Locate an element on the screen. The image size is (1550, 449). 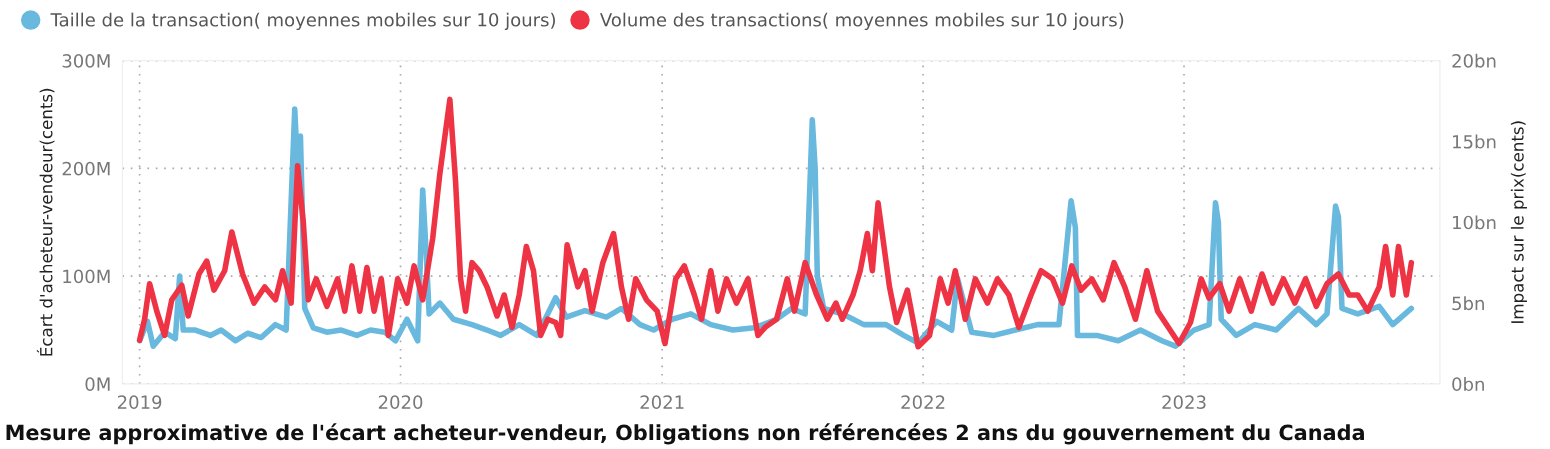
y2-tick-label: 15bn is located at coordinates (1474, 141).